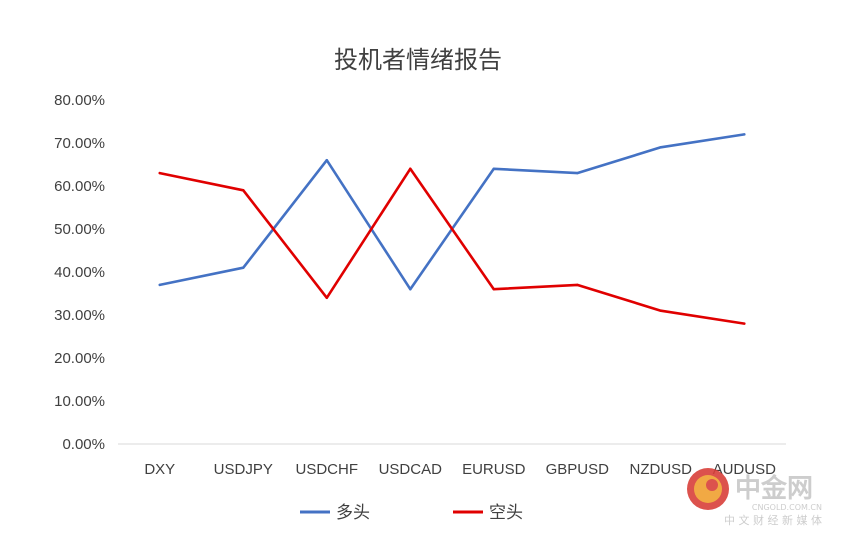 The width and height of the screenshot is (842, 539). What do you see at coordinates (418, 60) in the screenshot?
I see `chart-title: 投机者情绪报告` at bounding box center [418, 60].